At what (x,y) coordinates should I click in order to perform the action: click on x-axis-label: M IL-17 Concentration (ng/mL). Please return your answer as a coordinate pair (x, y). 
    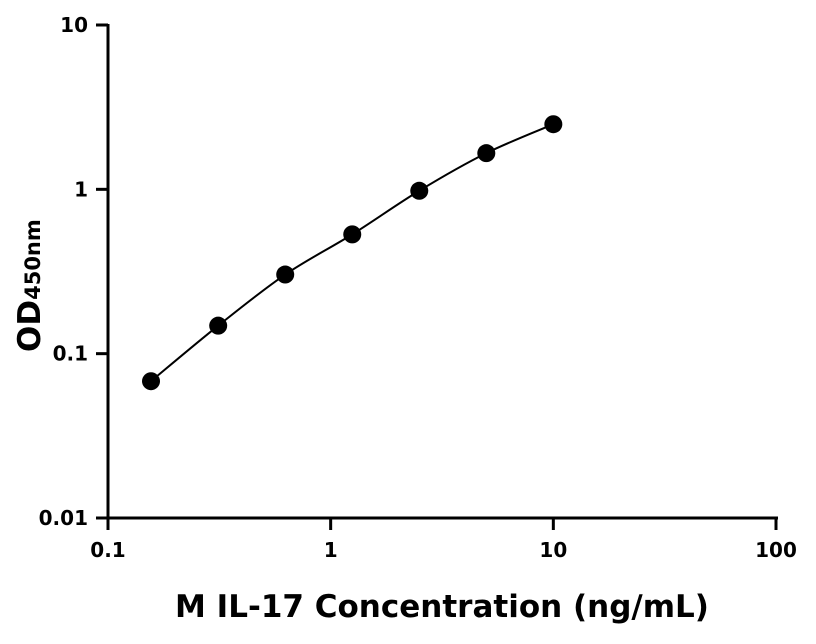
    Looking at the image, I should click on (442, 607).